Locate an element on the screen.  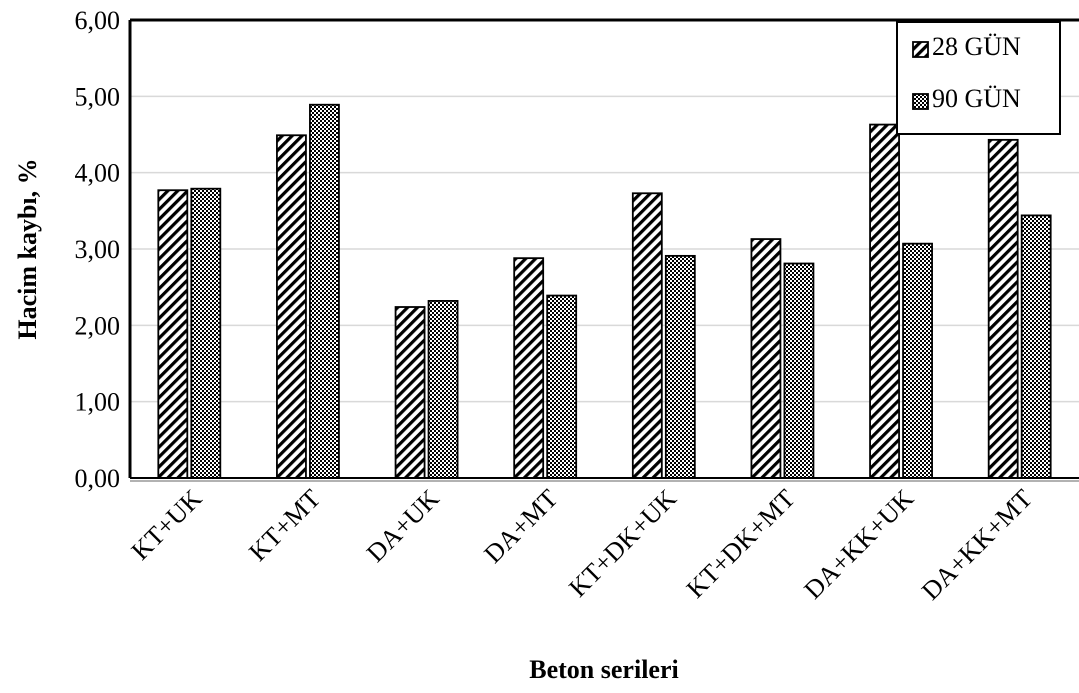
y-tick-label: 5,00 is located at coordinates (98, 96).